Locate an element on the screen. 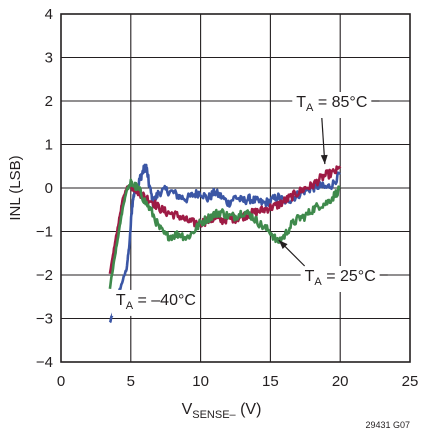 This screenshot has width=422, height=439. y-tick-label: −3 is located at coordinates (44, 319).